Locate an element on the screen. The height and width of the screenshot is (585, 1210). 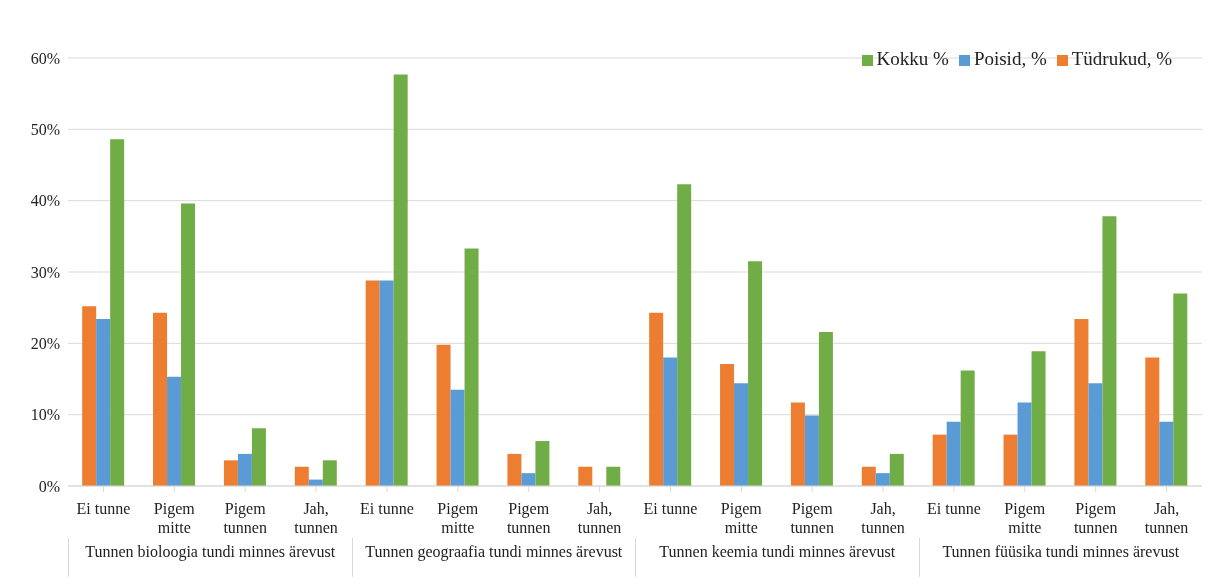
y-tick-label: 20% is located at coordinates (45, 344).